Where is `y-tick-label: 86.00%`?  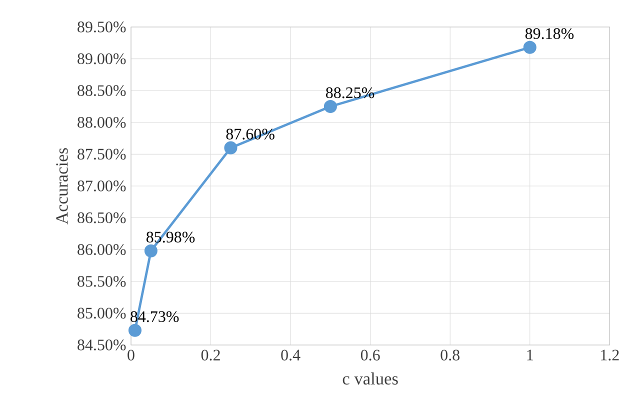 y-tick-label: 86.00% is located at coordinates (102, 250).